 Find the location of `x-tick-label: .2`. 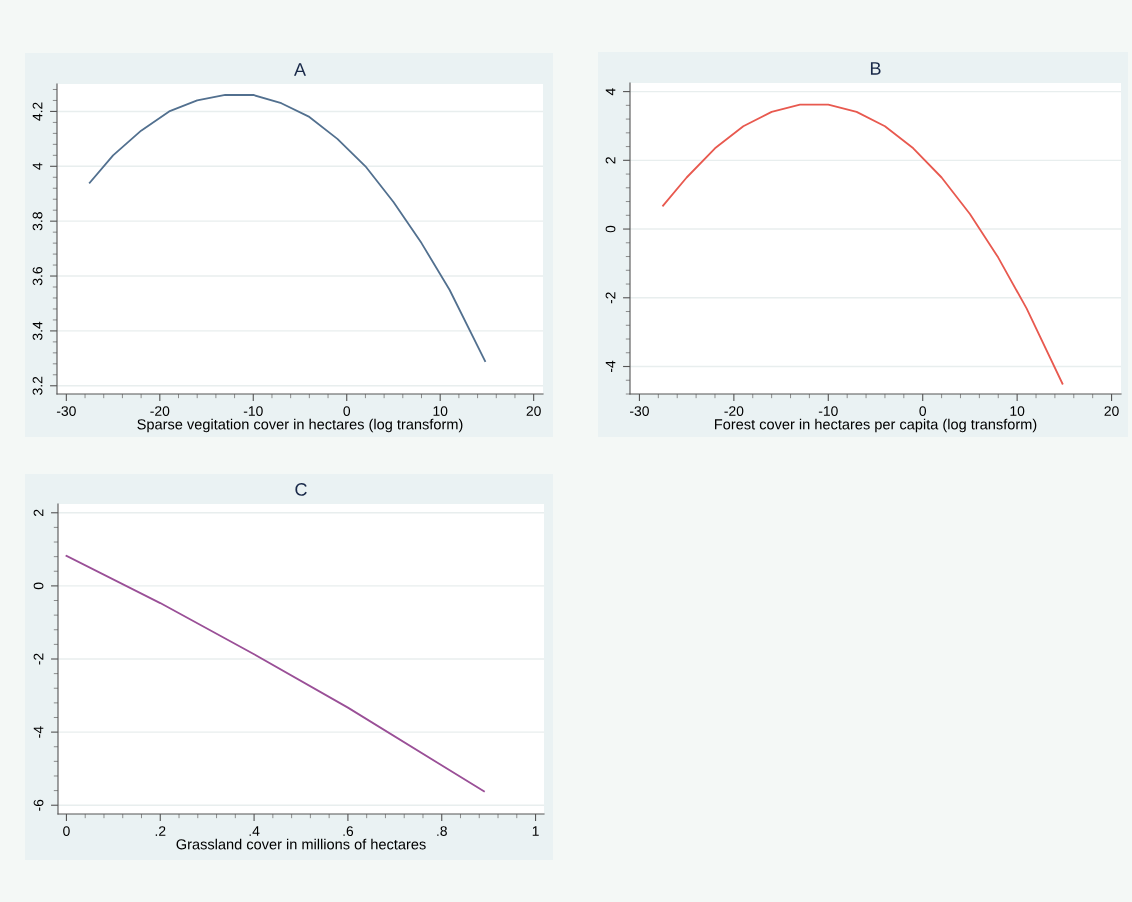

x-tick-label: .2 is located at coordinates (160, 831).